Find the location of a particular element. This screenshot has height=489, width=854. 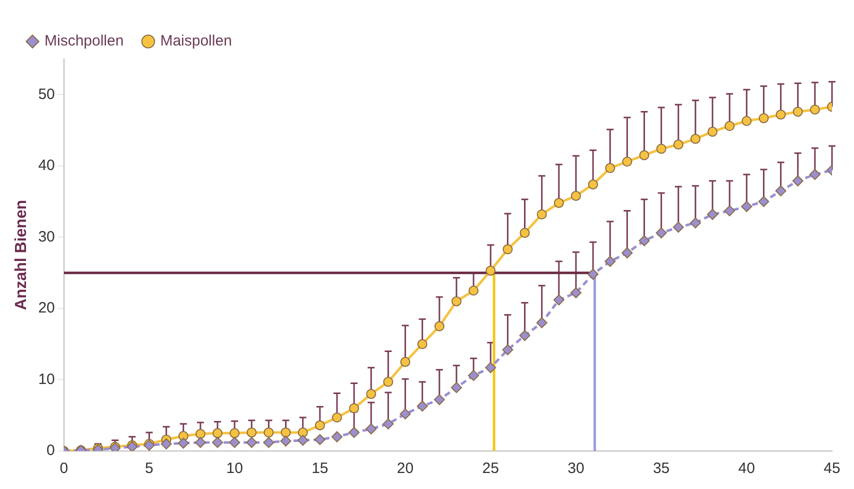

x-tick-label: 20 is located at coordinates (405, 469).